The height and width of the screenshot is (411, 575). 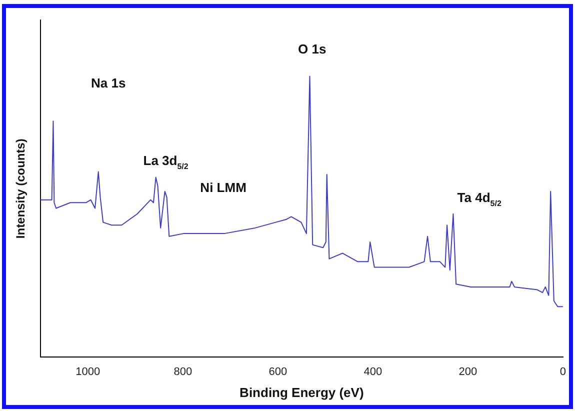 What do you see at coordinates (223, 187) in the screenshot?
I see `annotation: Ni LMM` at bounding box center [223, 187].